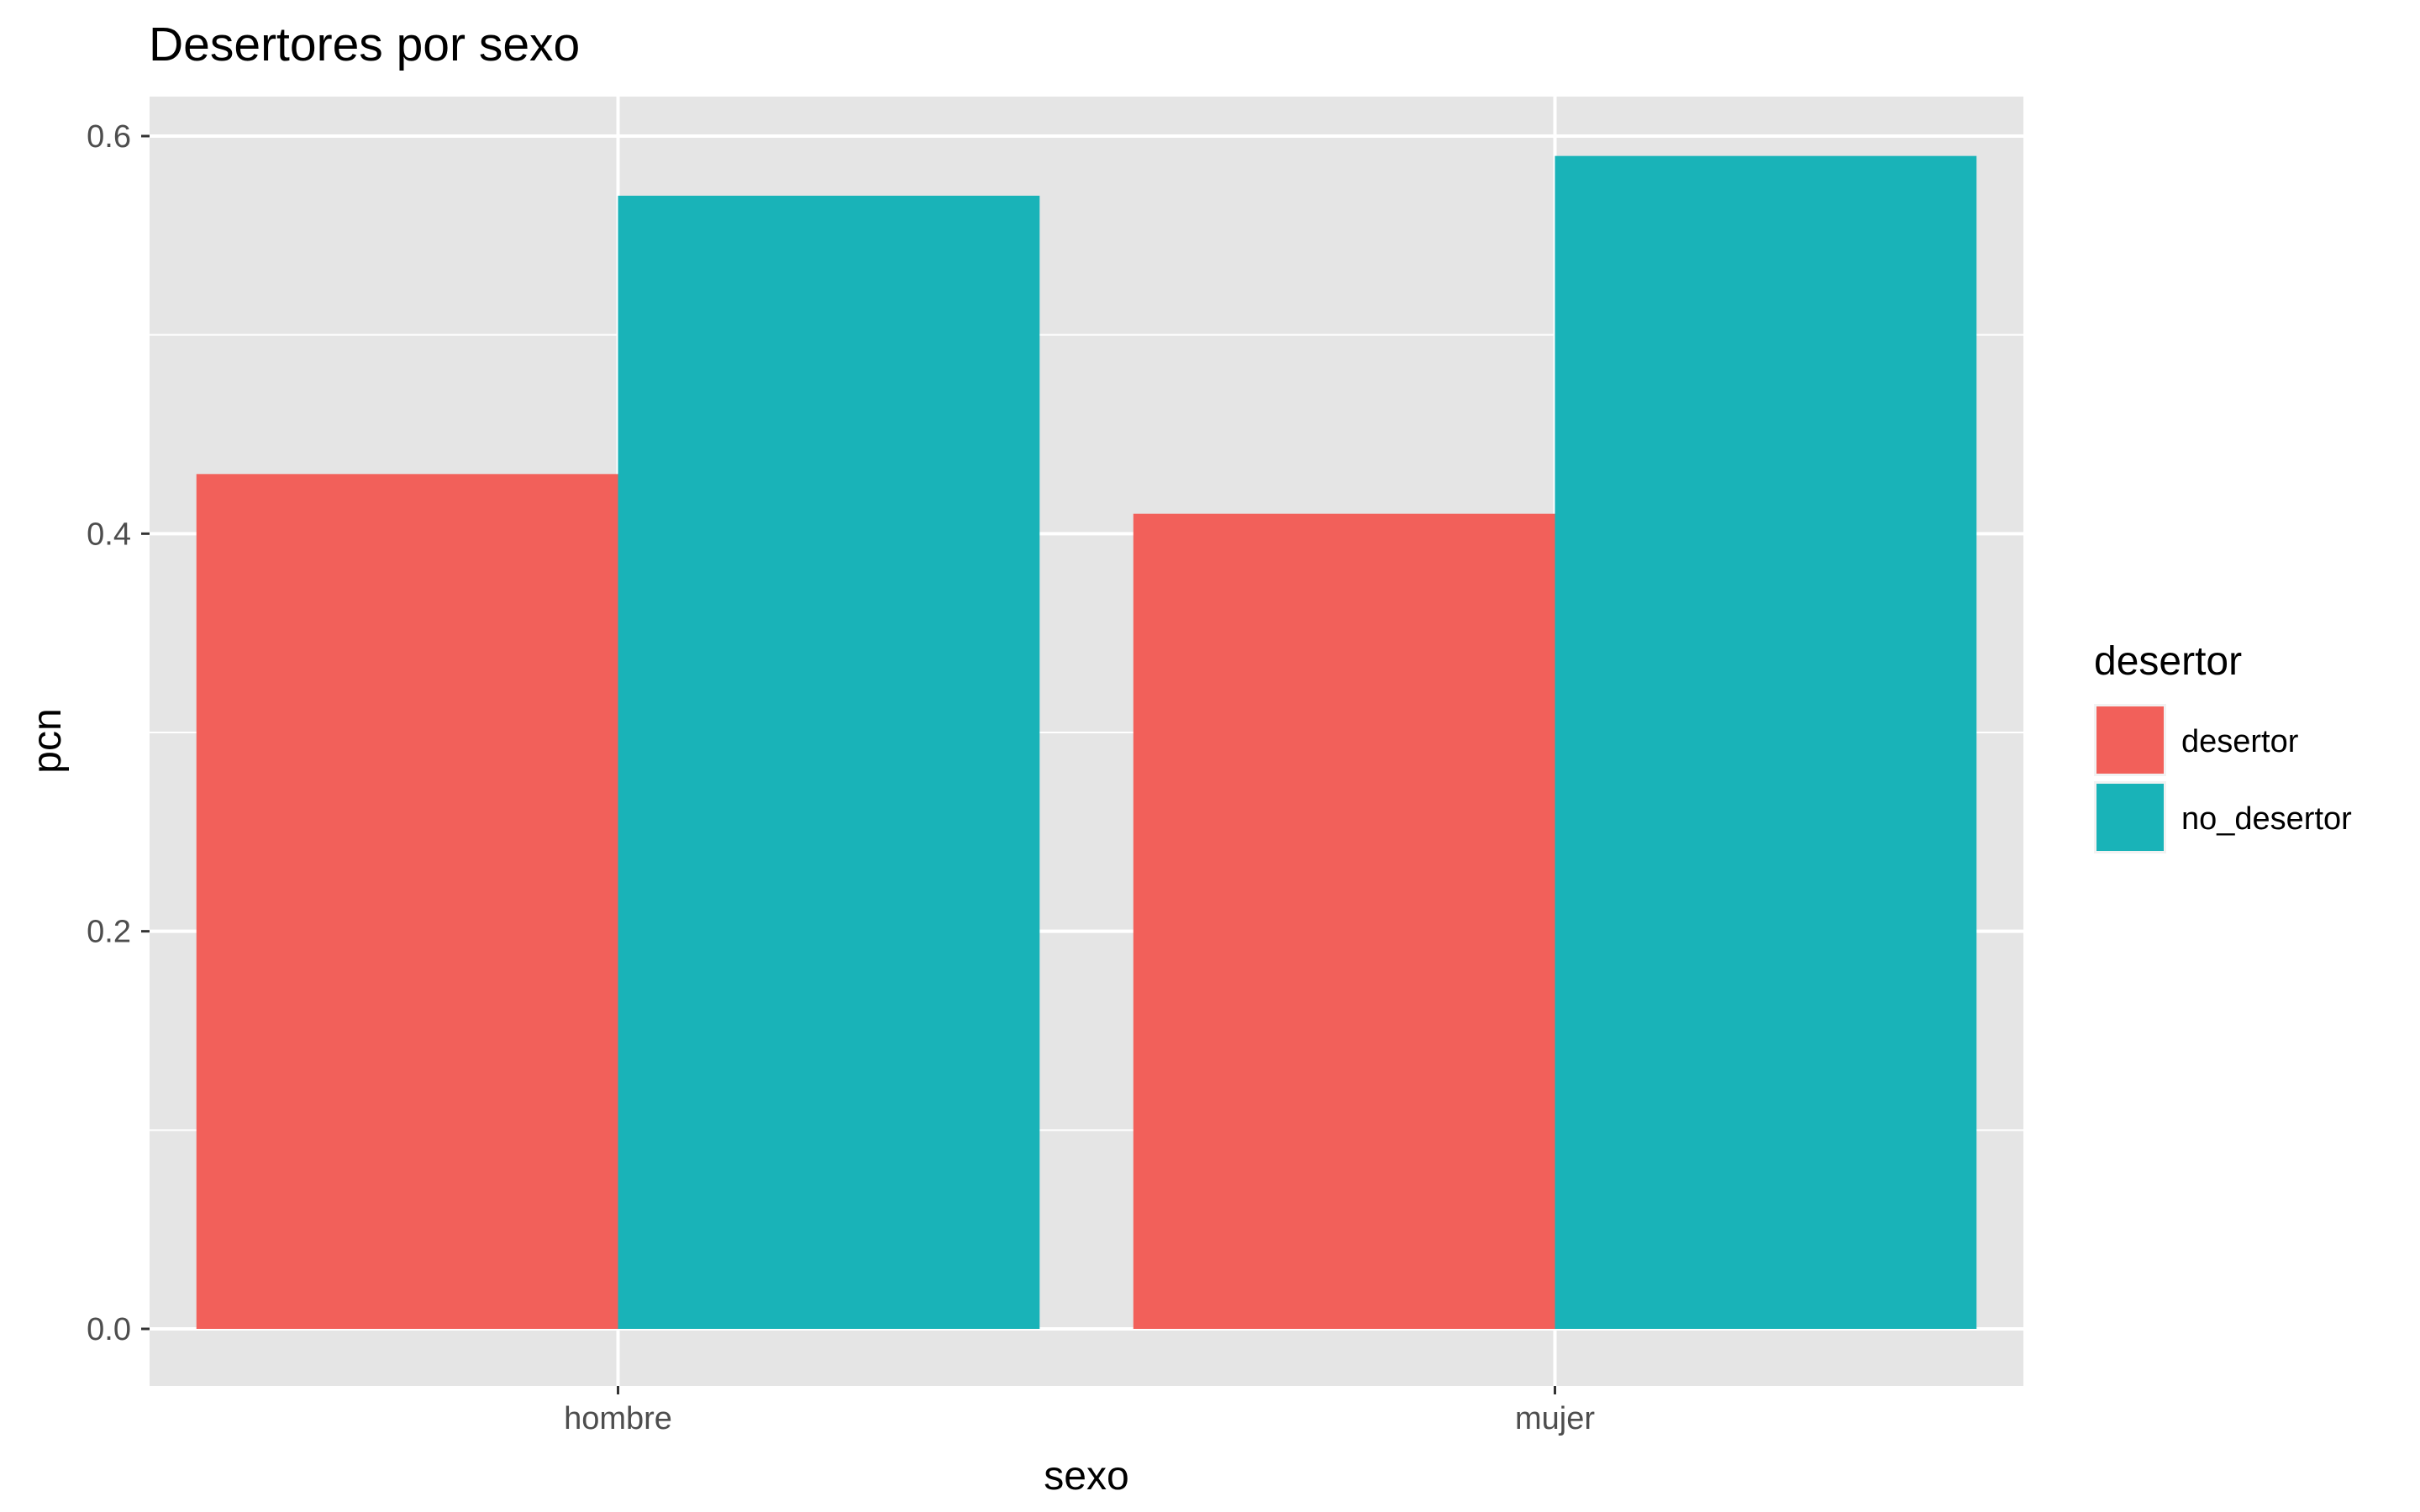 The height and width of the screenshot is (1512, 2420). Describe the element at coordinates (618, 1418) in the screenshot. I see `x-tick-label: hombre` at that location.